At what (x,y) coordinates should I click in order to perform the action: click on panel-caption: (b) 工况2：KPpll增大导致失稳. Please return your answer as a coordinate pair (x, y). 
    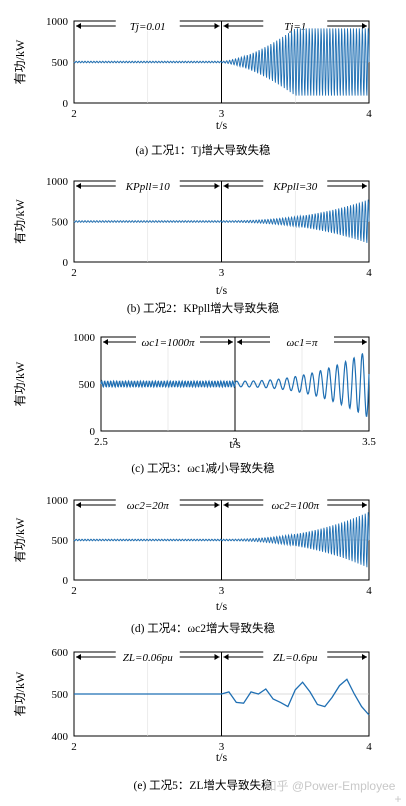
    Looking at the image, I should click on (203, 308).